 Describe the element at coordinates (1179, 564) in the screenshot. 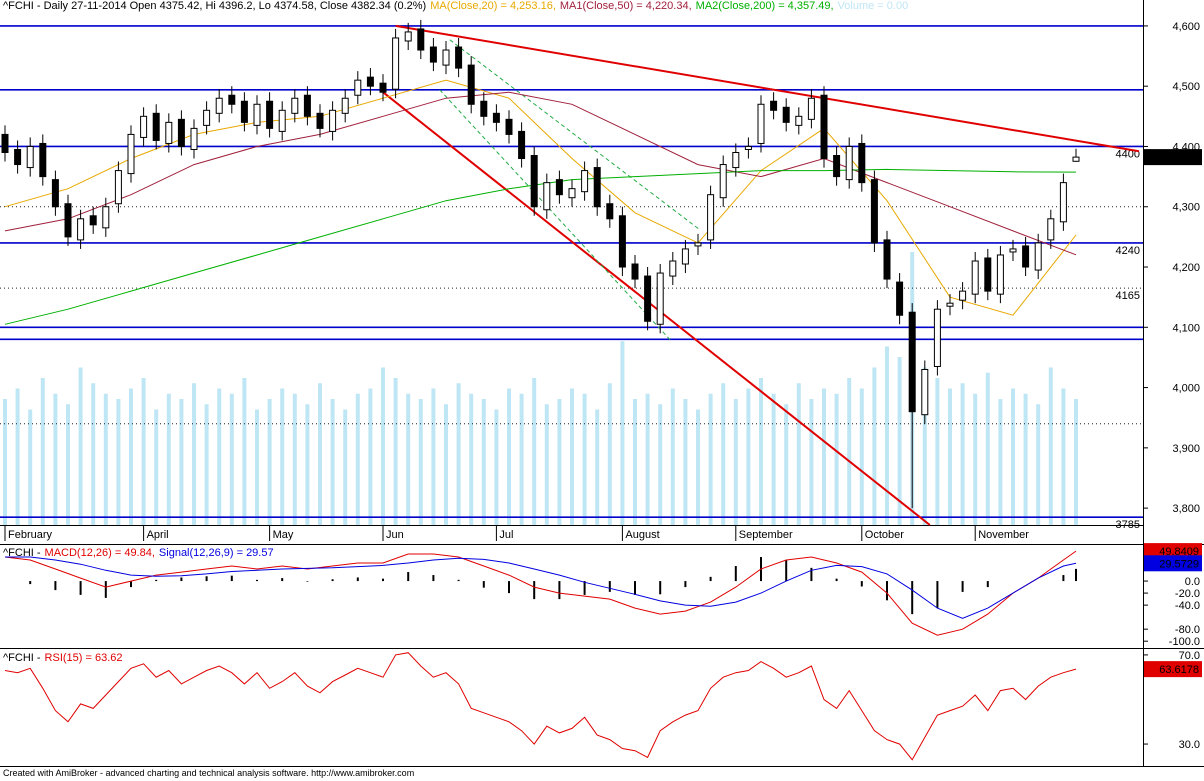

I see `last-value-label: 29.5729` at that location.